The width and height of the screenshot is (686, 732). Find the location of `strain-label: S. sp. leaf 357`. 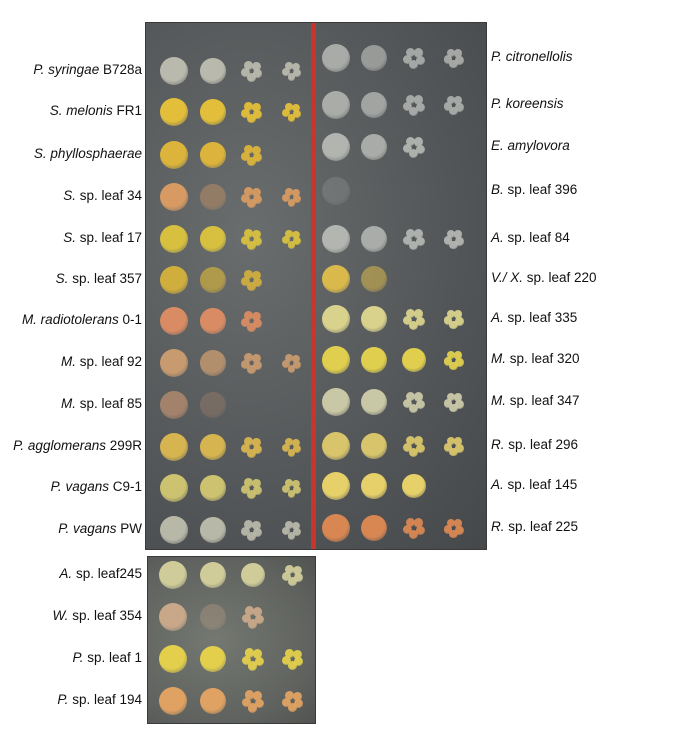

strain-label: S. sp. leaf 357 is located at coordinates (72, 279).